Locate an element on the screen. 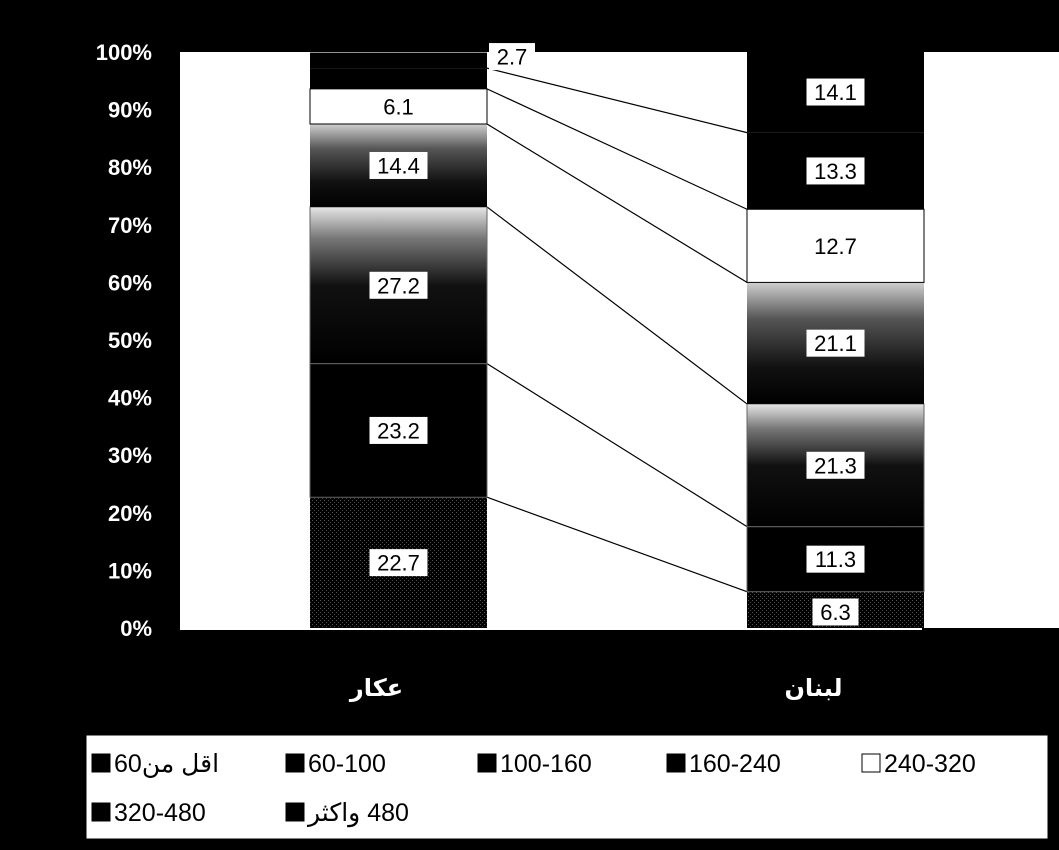 Image resolution: width=1059 pixels, height=850 pixels. data-label: 11.3 is located at coordinates (835, 559).